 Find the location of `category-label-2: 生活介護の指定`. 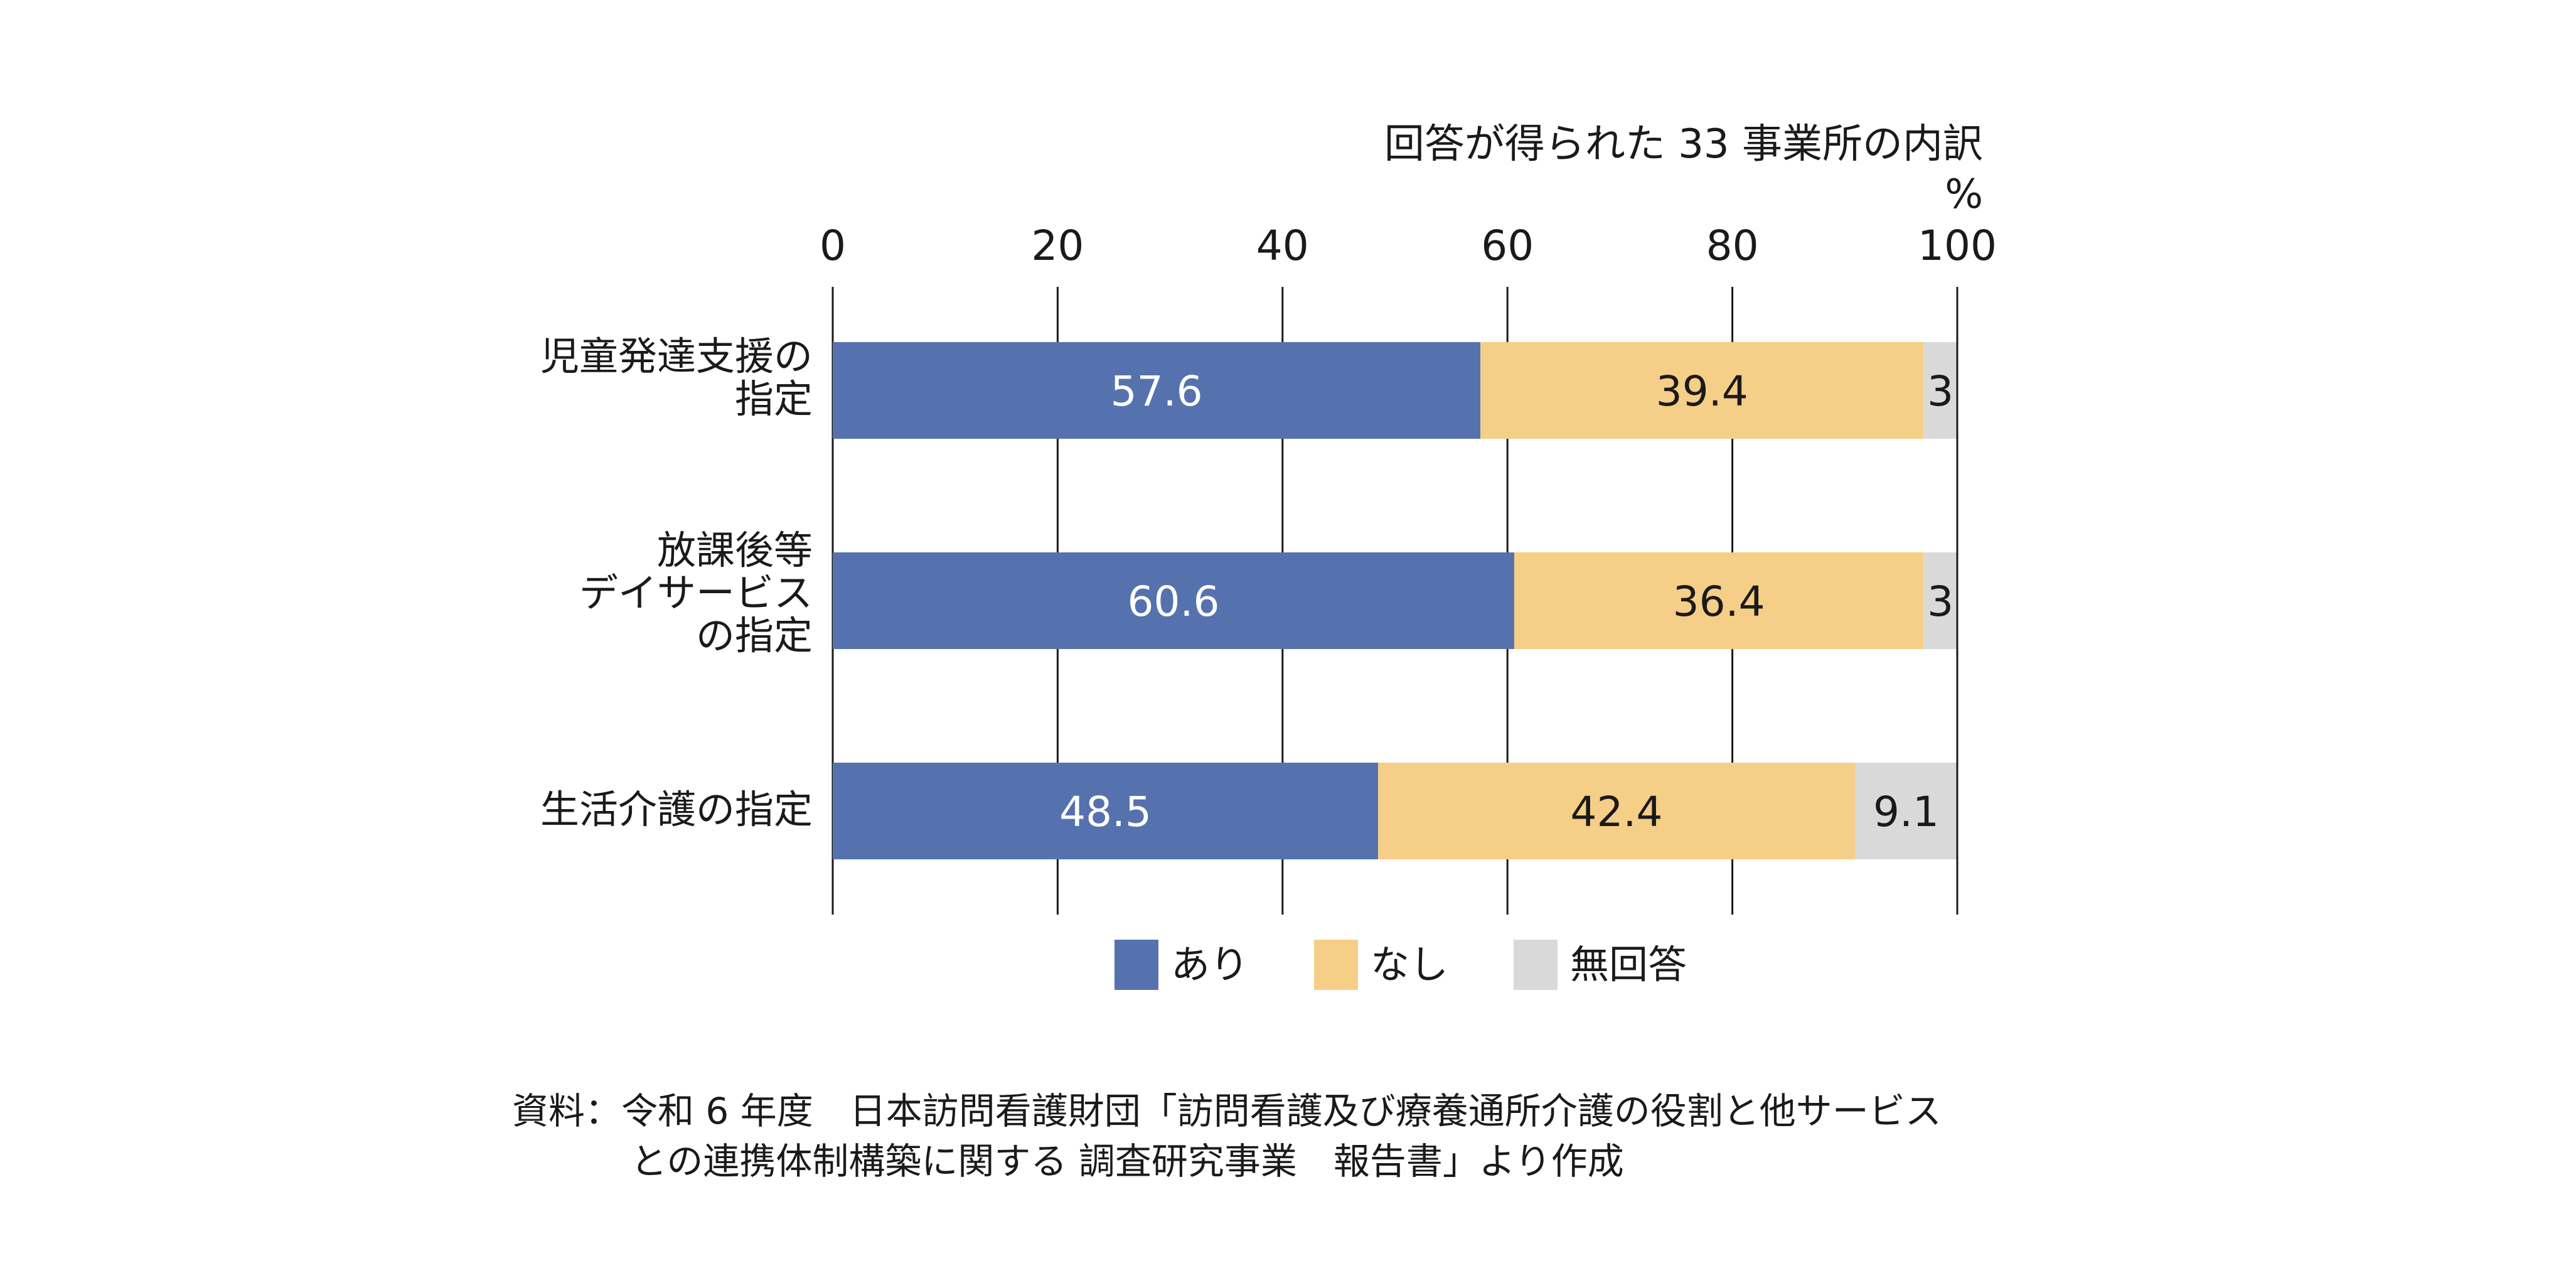

category-label-2: 生活介護の指定 is located at coordinates (677, 810).